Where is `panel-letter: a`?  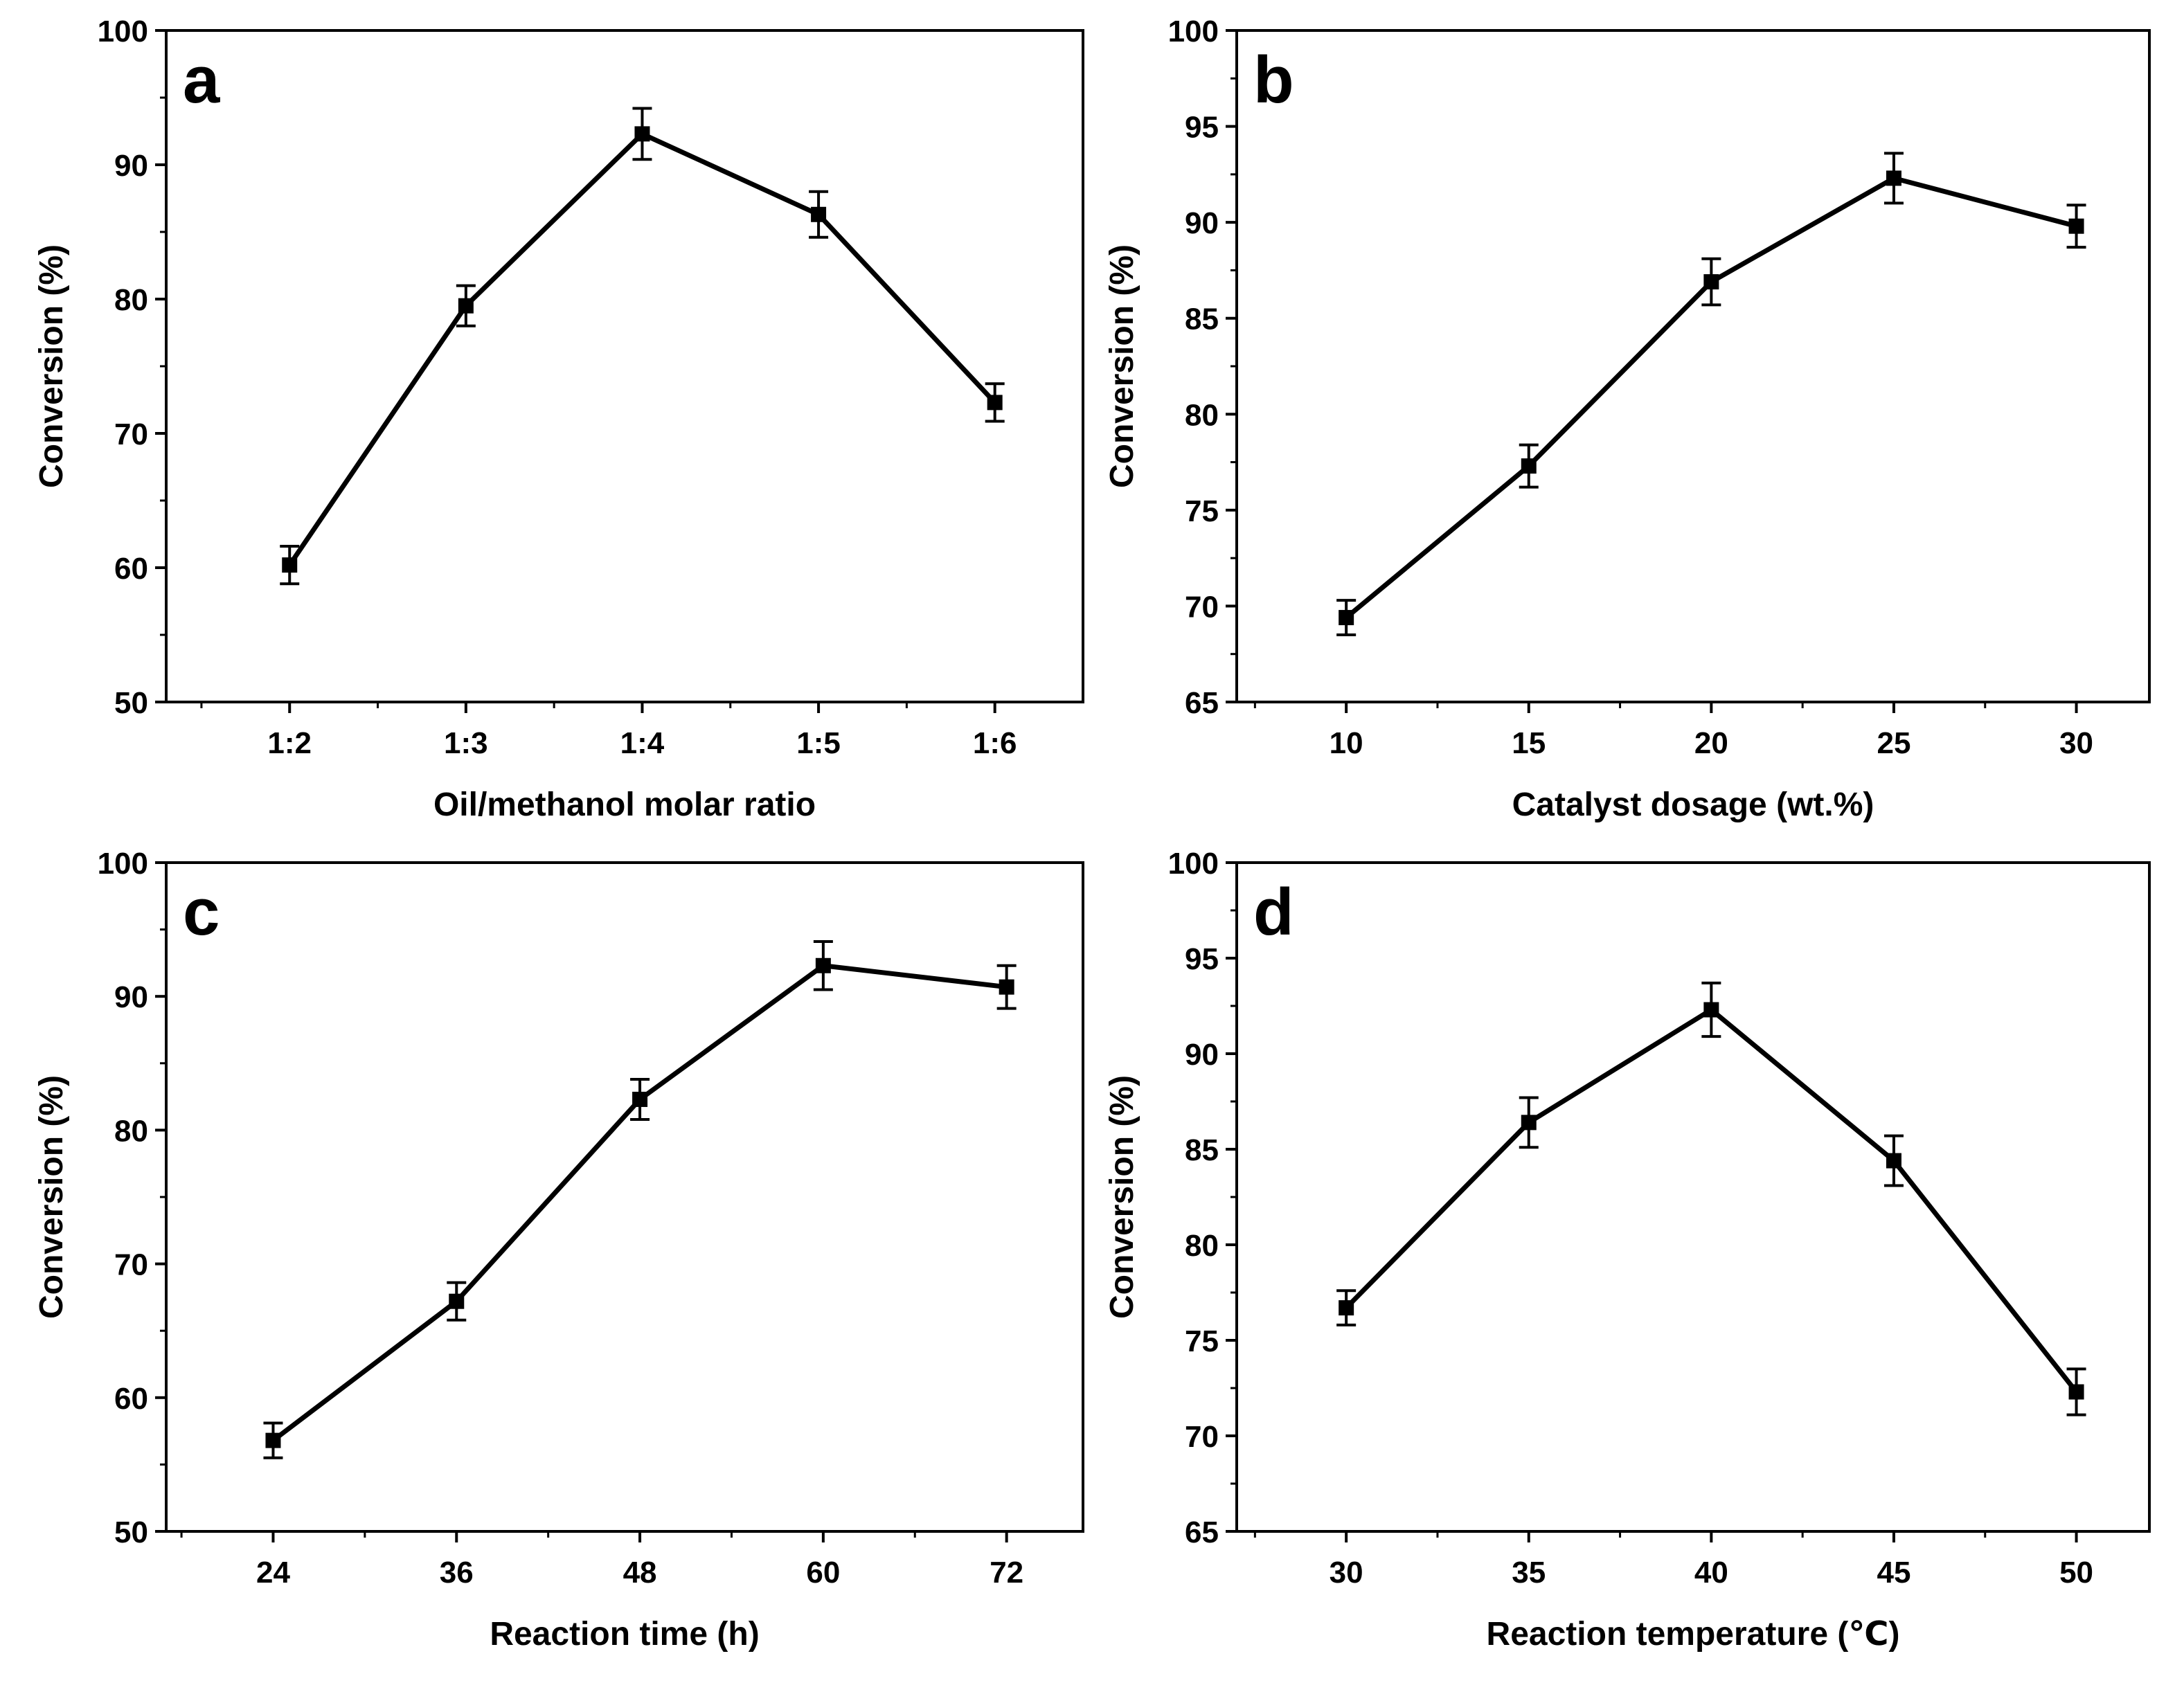
panel-letter: a is located at coordinates (201, 80).